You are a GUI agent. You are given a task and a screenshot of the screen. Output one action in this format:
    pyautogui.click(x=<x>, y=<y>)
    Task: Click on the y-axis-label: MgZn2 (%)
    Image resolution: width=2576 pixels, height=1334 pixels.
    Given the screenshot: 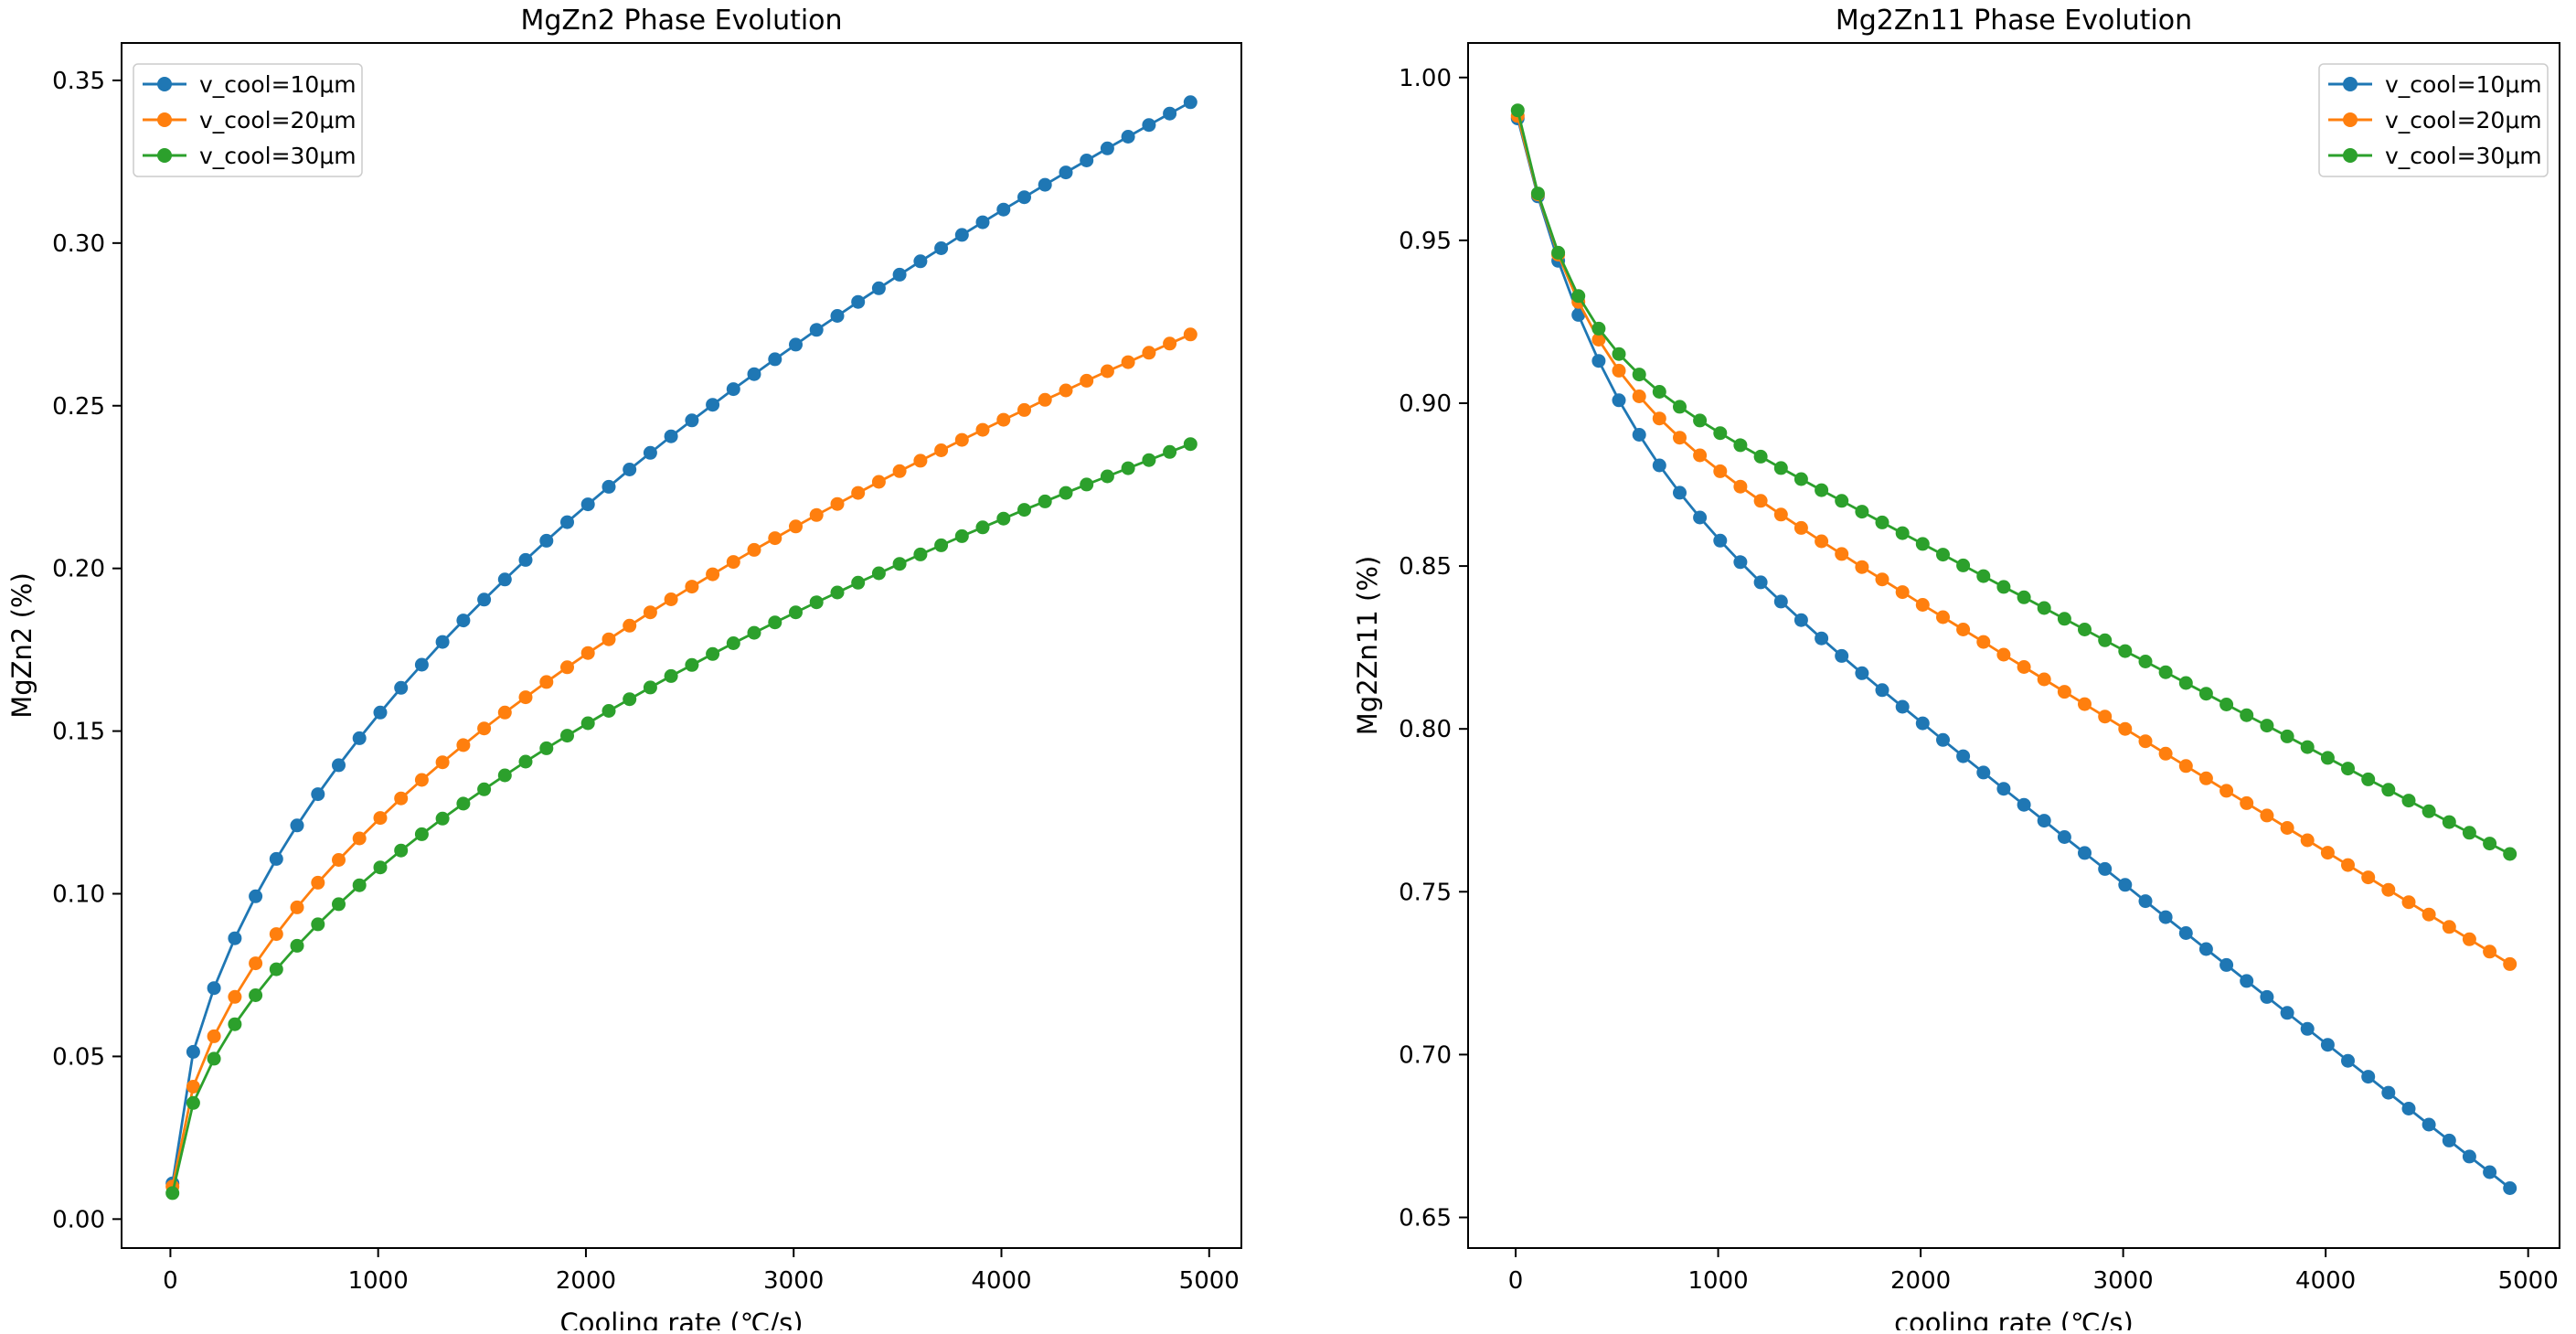 What is the action you would take?
    pyautogui.click(x=21, y=645)
    